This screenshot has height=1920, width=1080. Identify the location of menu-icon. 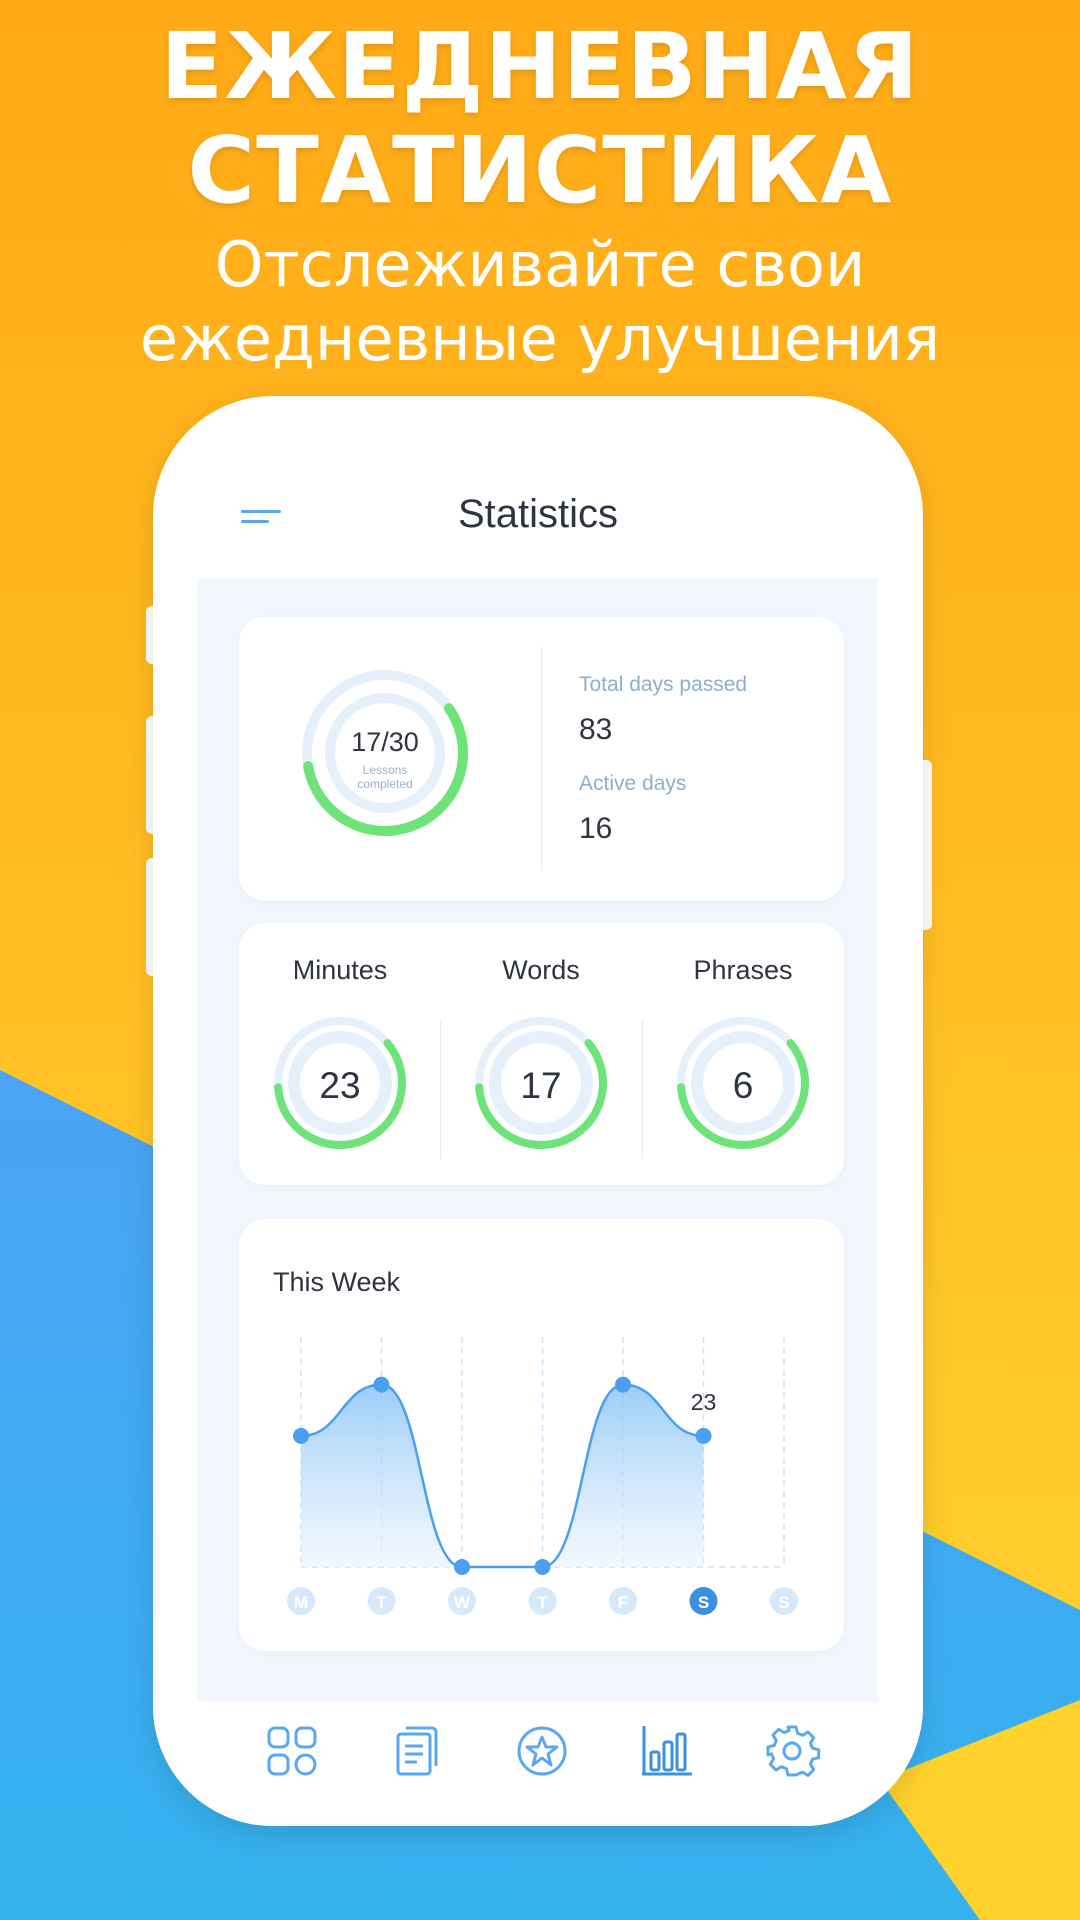
(261, 521).